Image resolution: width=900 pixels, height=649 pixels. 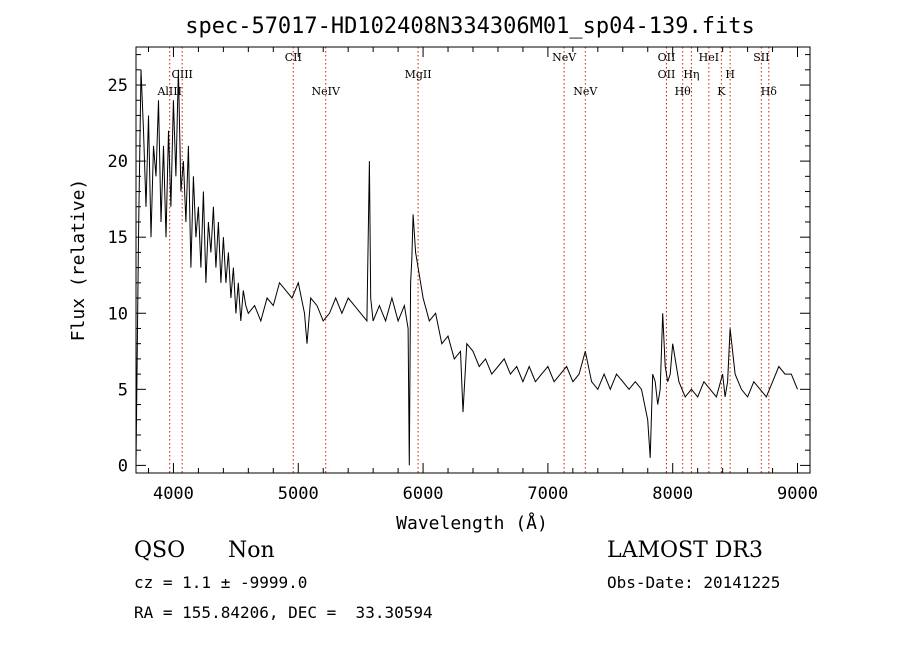 I want to click on marker-label: Hη, so click(x=691, y=74).